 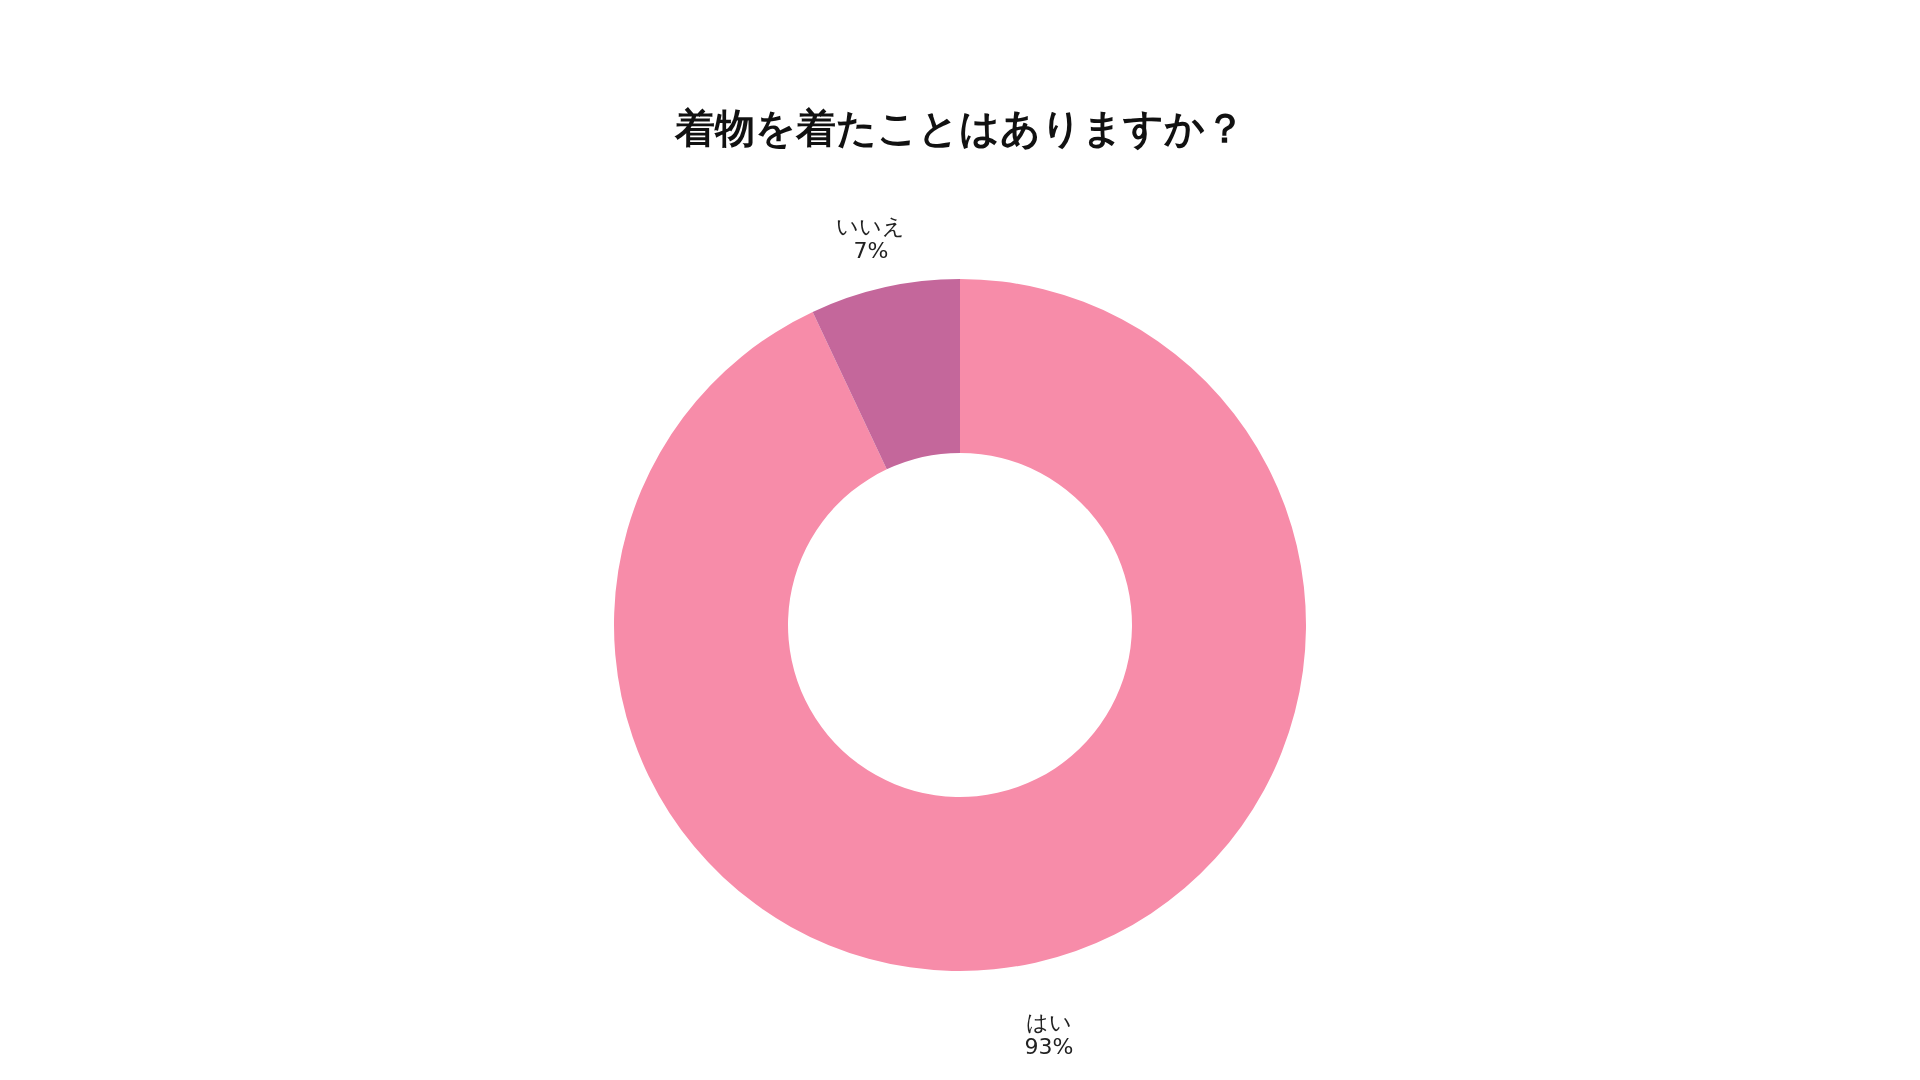 I want to click on data-label: 93%, so click(x=1049, y=1047).